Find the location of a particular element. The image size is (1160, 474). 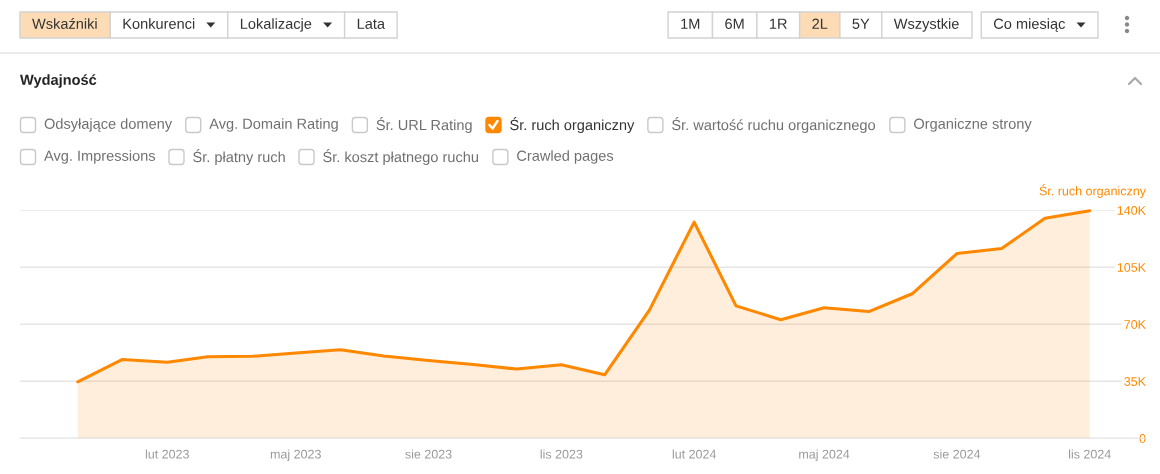

text: Organiczne strony is located at coordinates (973, 125).